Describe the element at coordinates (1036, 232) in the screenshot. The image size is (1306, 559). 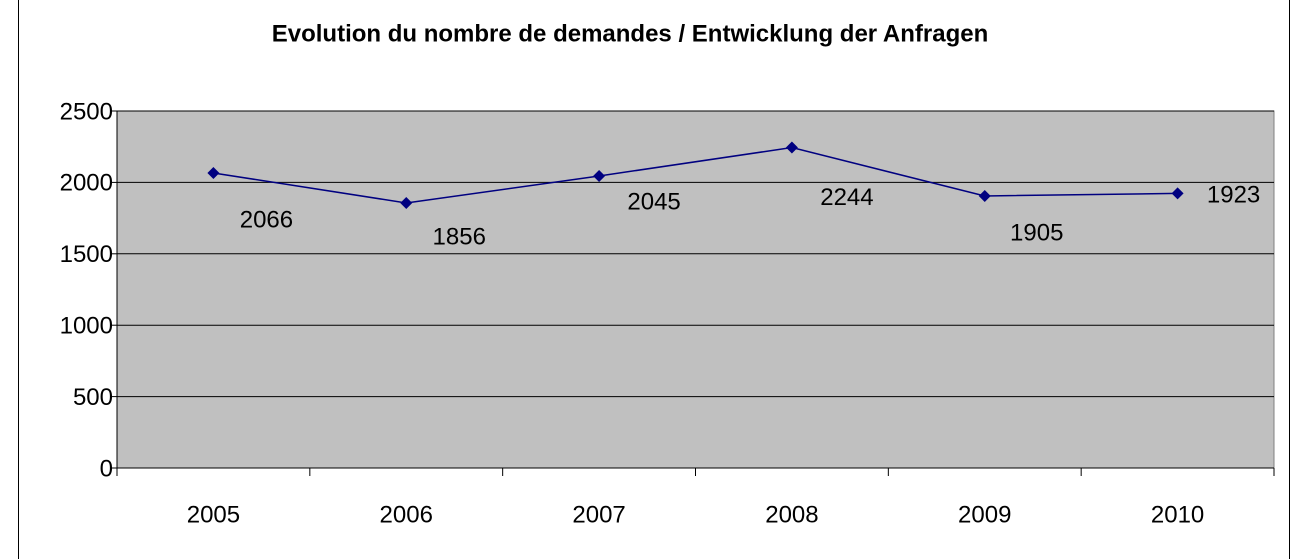
I see `data-label: 1905` at that location.